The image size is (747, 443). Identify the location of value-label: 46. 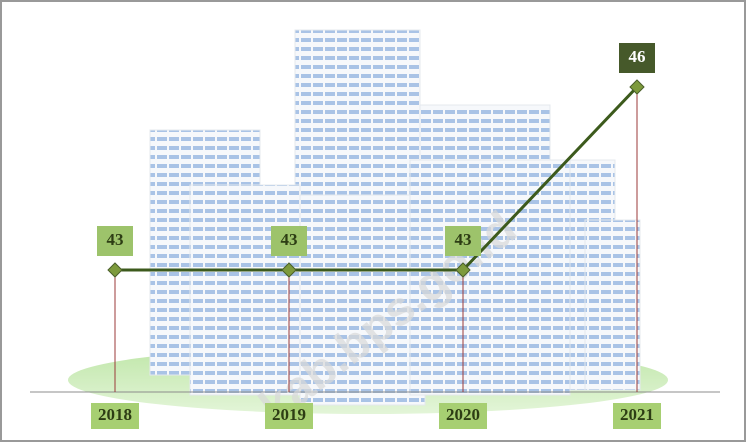
(637, 56).